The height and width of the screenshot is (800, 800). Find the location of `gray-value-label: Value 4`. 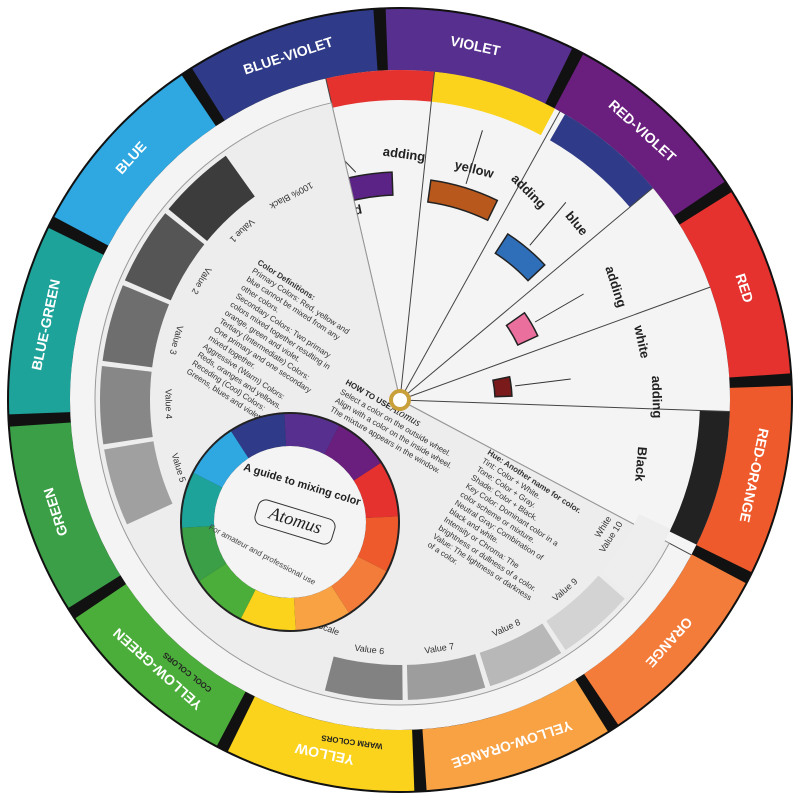

gray-value-label: Value 4 is located at coordinates (168, 404).